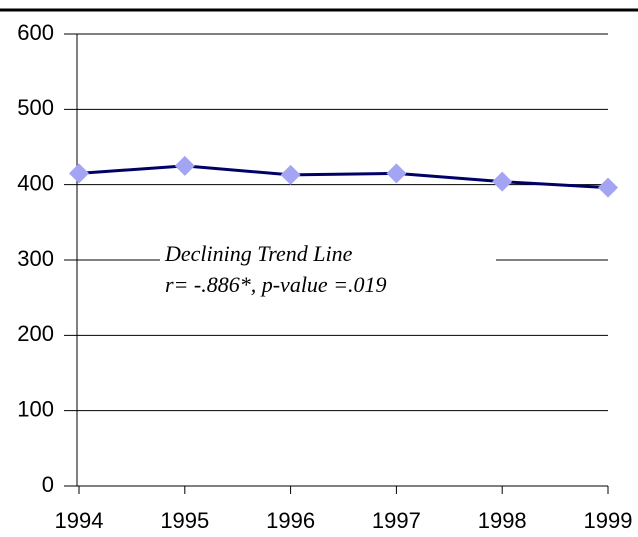 The image size is (638, 537). Describe the element at coordinates (35, 32) in the screenshot. I see `y-tick-label: 600` at that location.